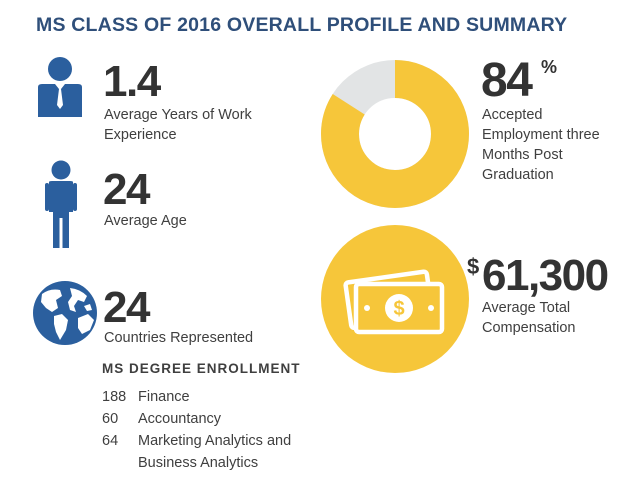 This screenshot has height=484, width=642. I want to click on compensation-value: 61,300, so click(545, 275).